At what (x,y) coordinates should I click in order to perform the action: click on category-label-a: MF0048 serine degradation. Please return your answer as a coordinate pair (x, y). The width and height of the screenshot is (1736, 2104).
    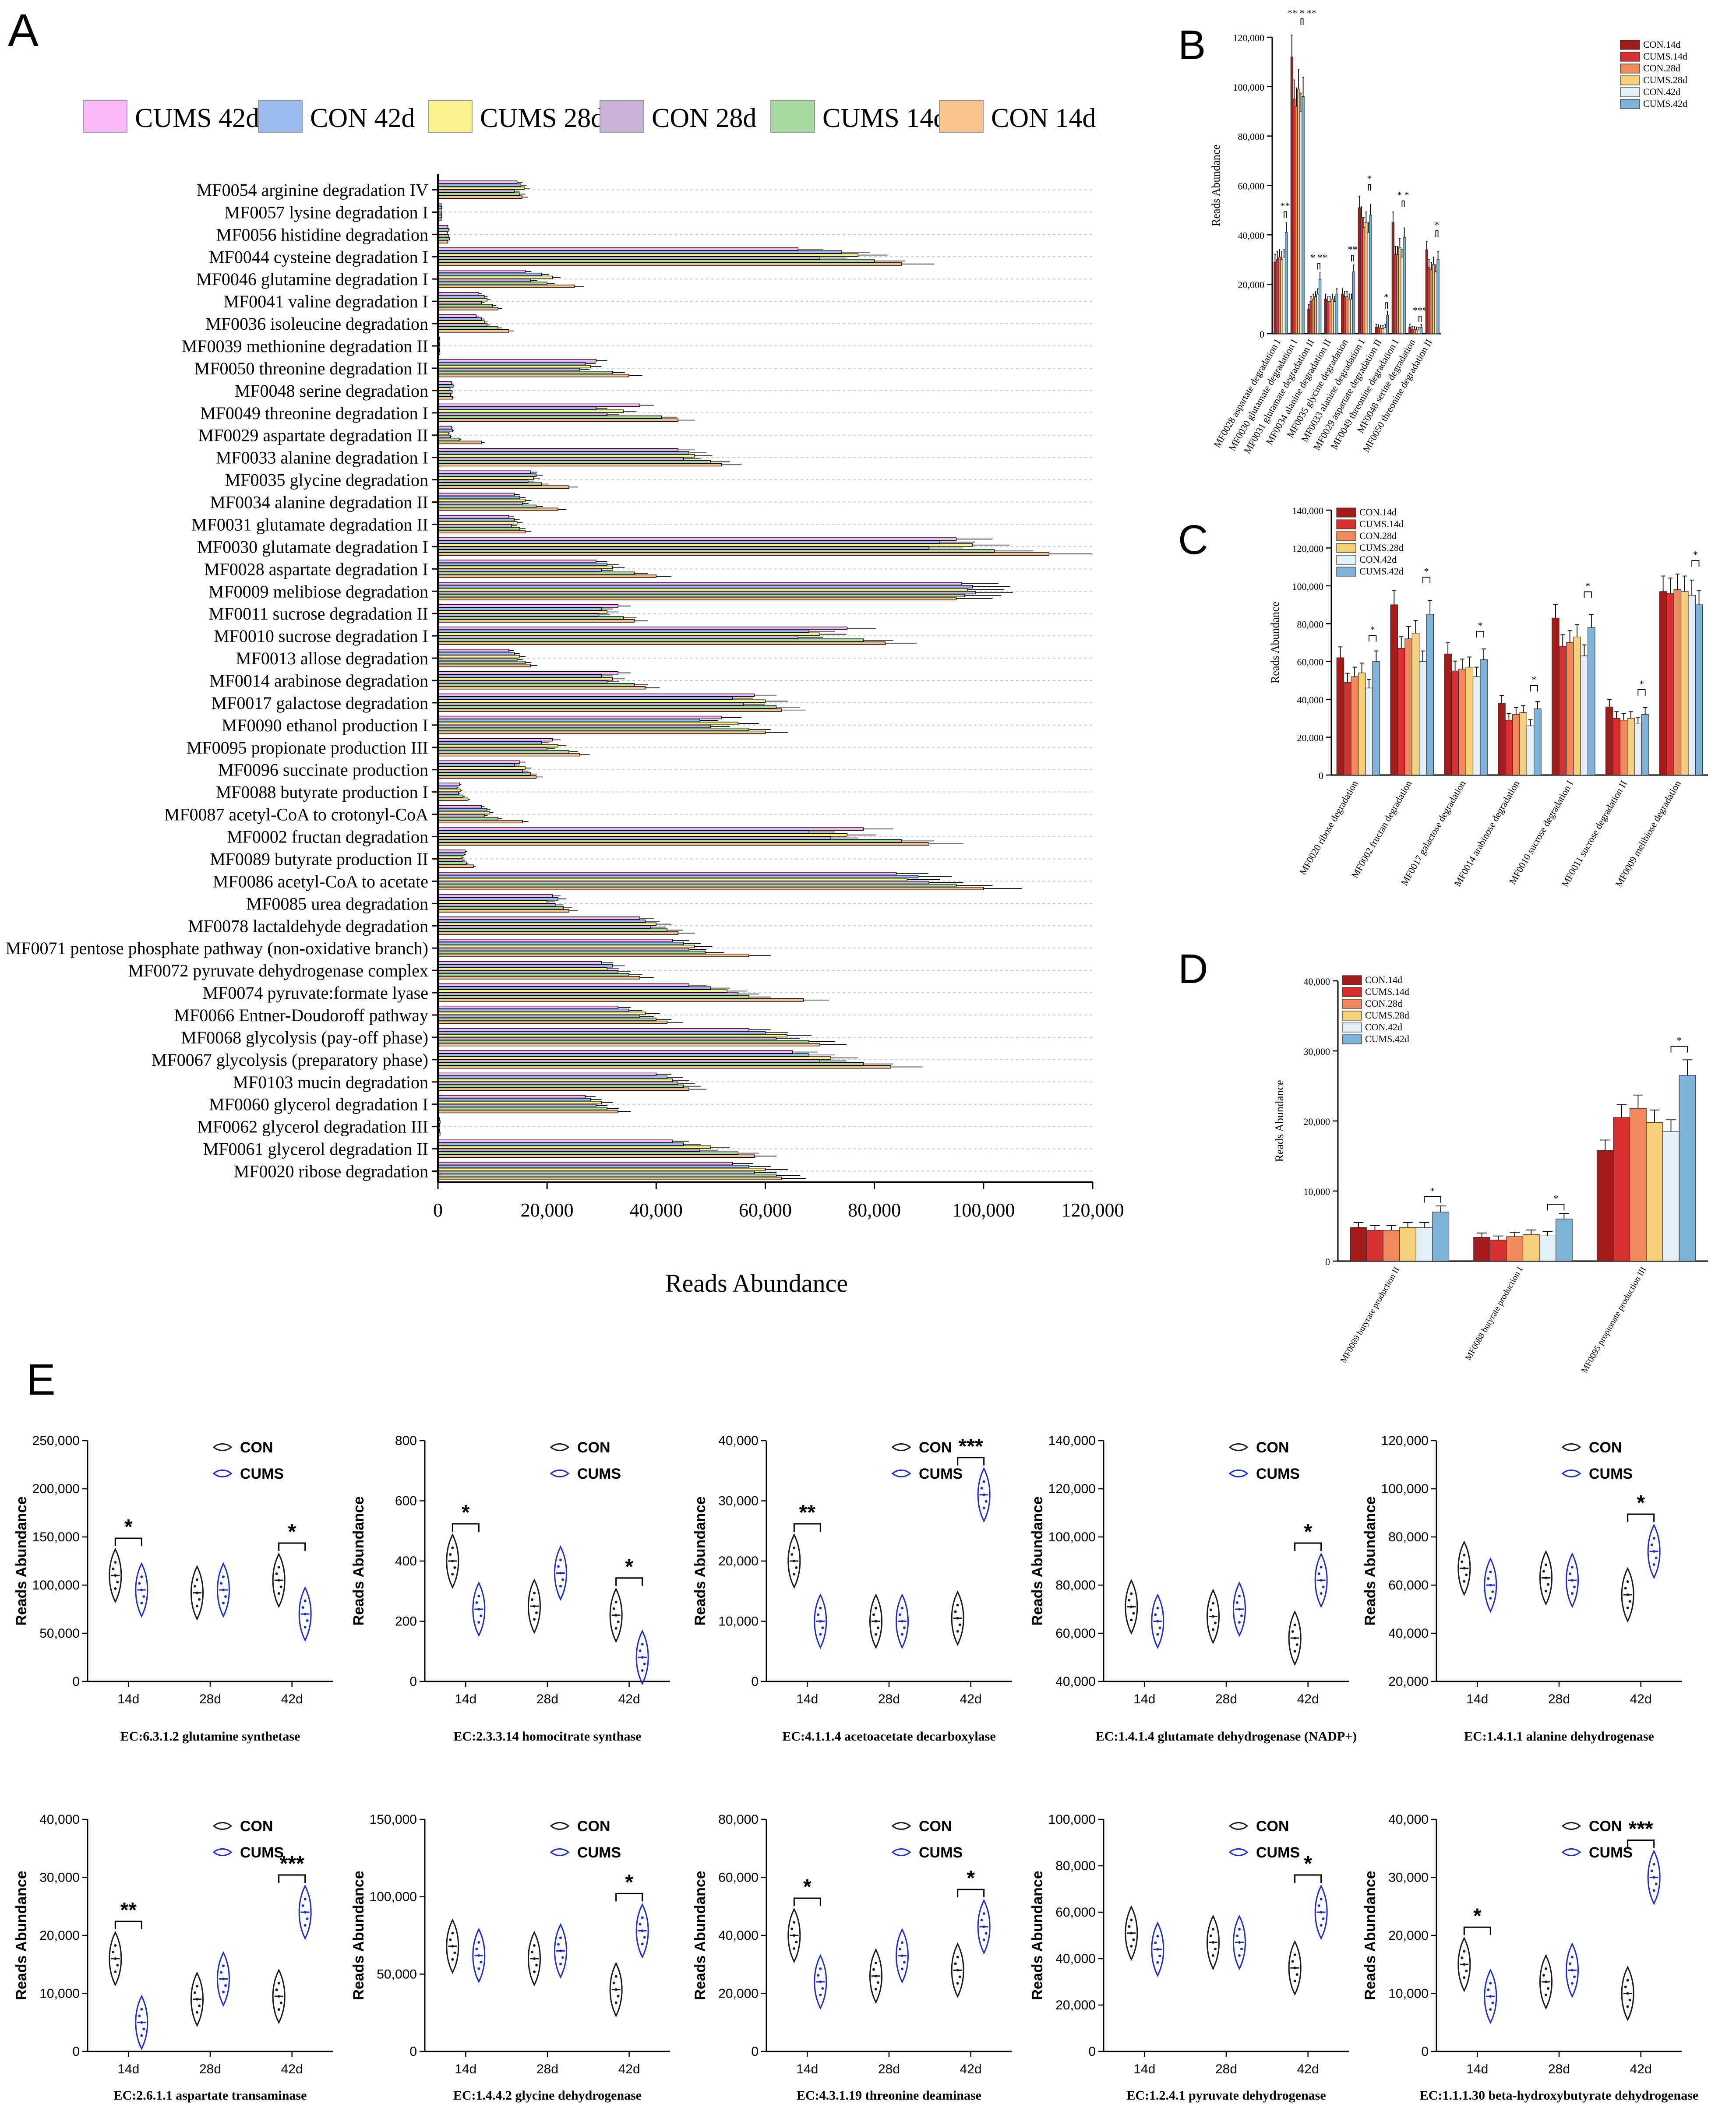
    Looking at the image, I should click on (331, 391).